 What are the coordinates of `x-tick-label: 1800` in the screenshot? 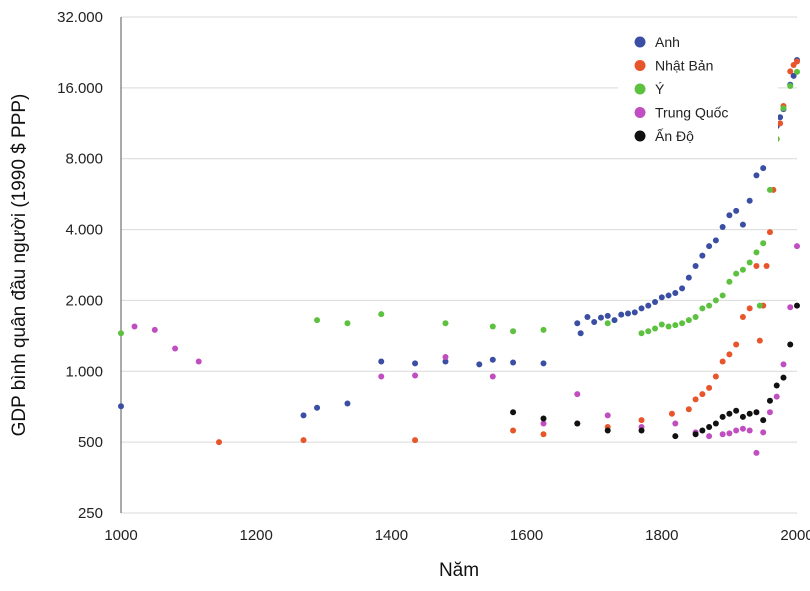 It's located at (661, 535).